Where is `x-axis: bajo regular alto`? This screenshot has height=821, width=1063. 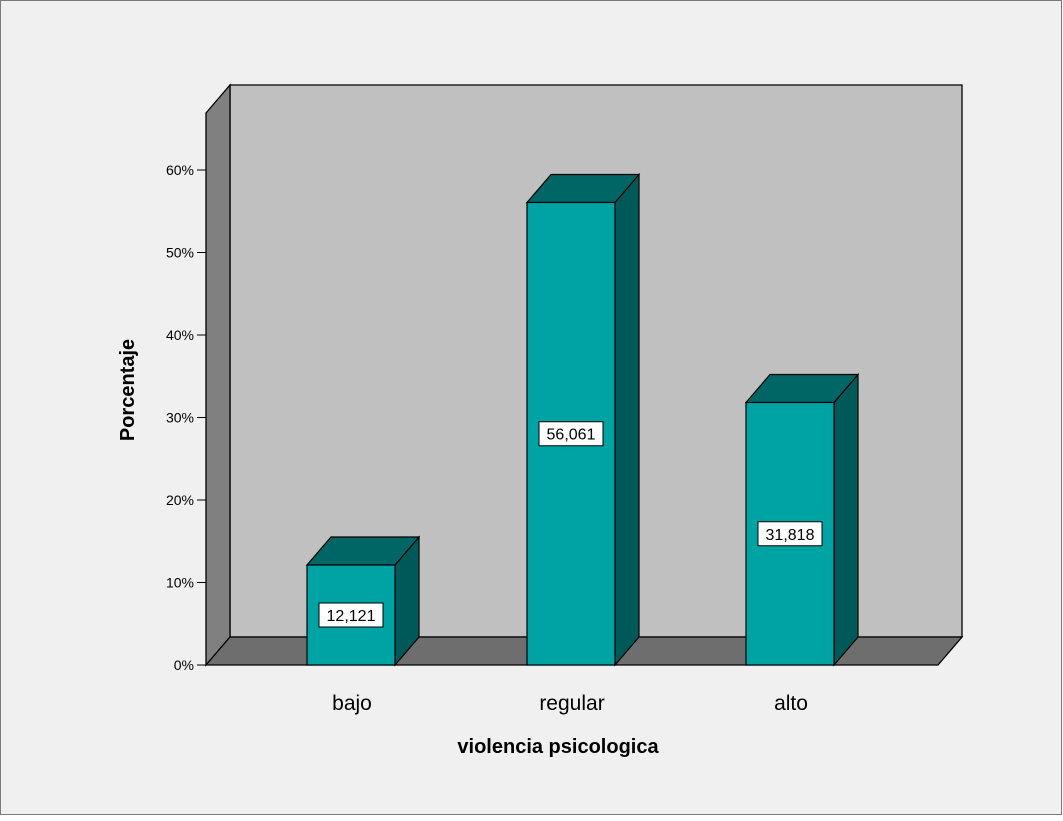 x-axis: bajo regular alto is located at coordinates (570, 703).